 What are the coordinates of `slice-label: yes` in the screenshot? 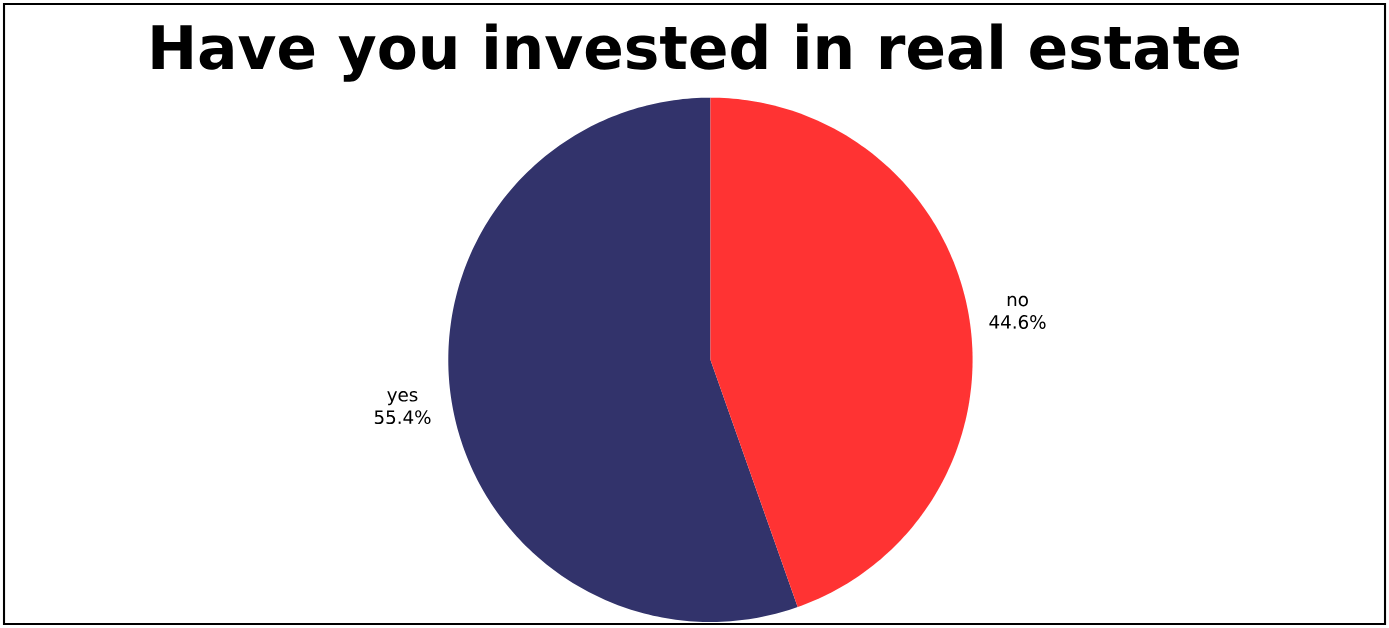 It's located at (402, 398).